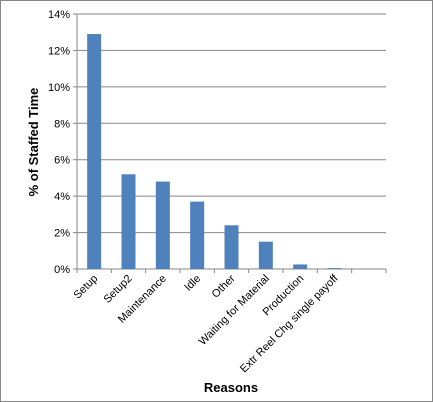  Describe the element at coordinates (62, 161) in the screenshot. I see `y-tick-label: 6%` at that location.